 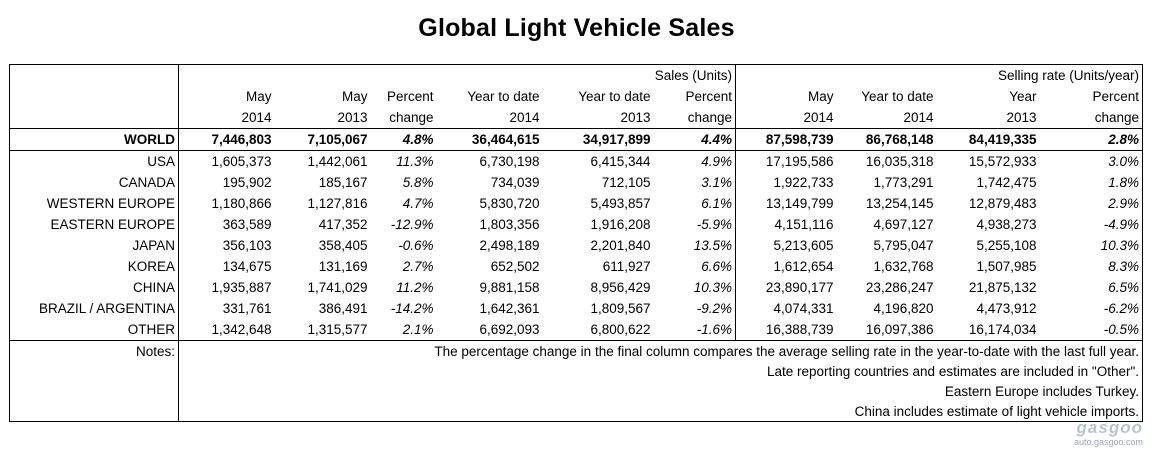 What do you see at coordinates (457, 75) in the screenshot?
I see `group-header-sales: Sales (Units)` at bounding box center [457, 75].